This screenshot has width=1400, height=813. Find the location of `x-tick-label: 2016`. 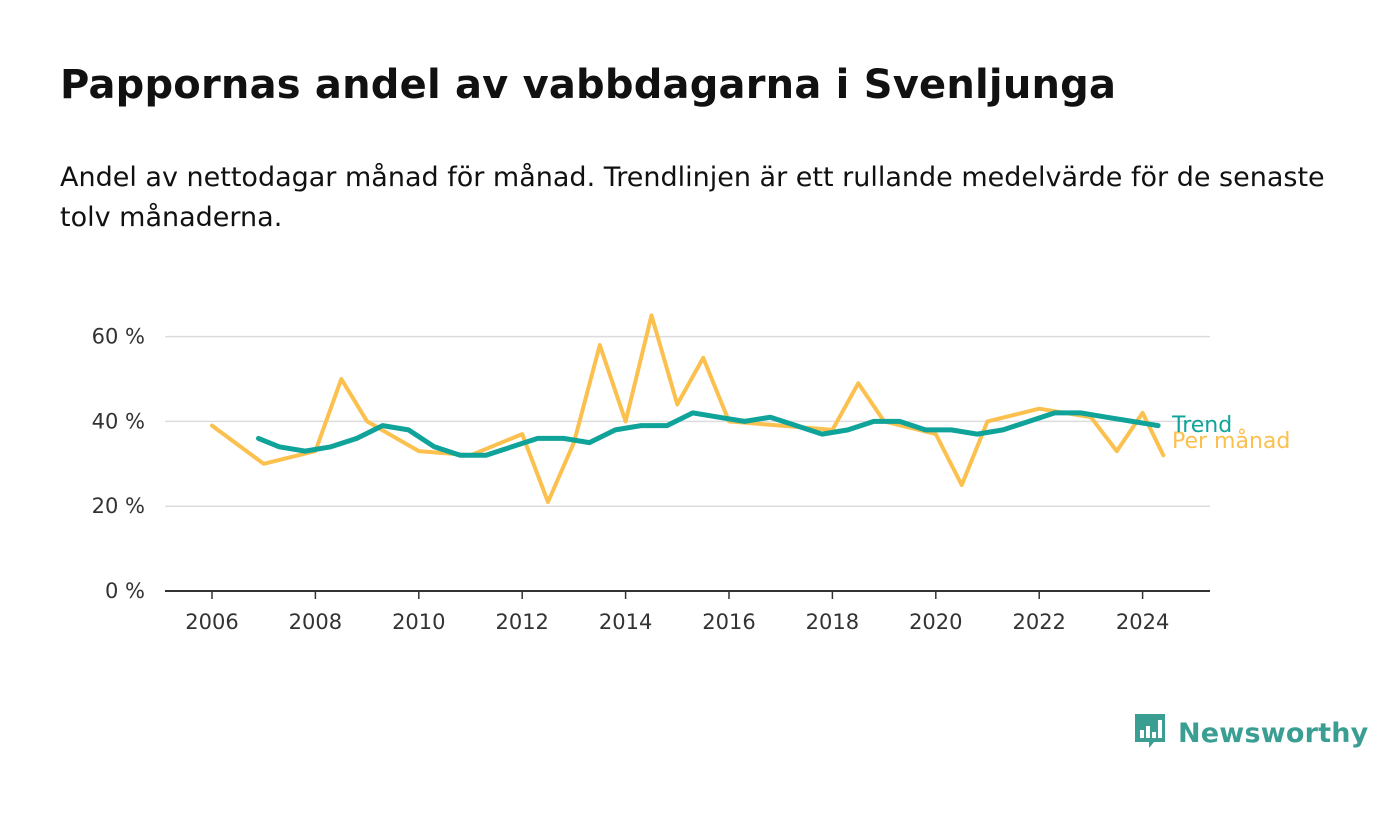

x-tick-label: 2016 is located at coordinates (728, 622).